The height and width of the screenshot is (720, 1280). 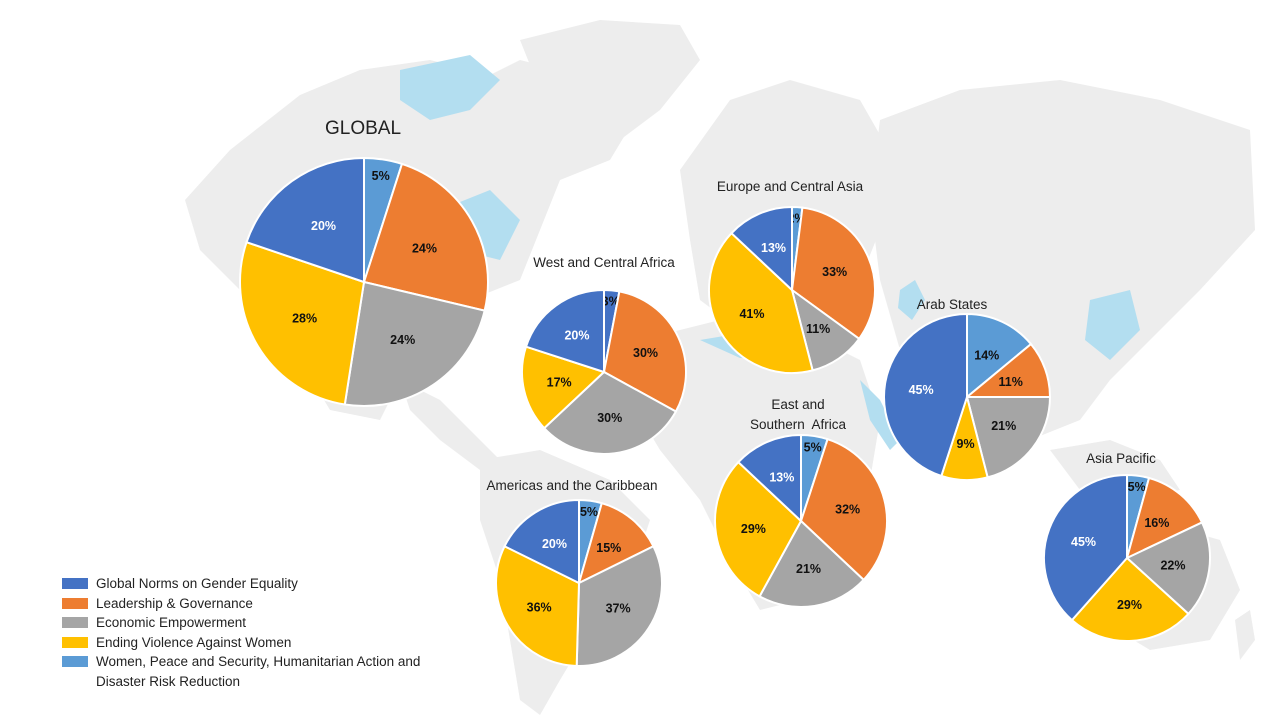 What do you see at coordinates (610, 80) in the screenshot?
I see `map-greenland` at bounding box center [610, 80].